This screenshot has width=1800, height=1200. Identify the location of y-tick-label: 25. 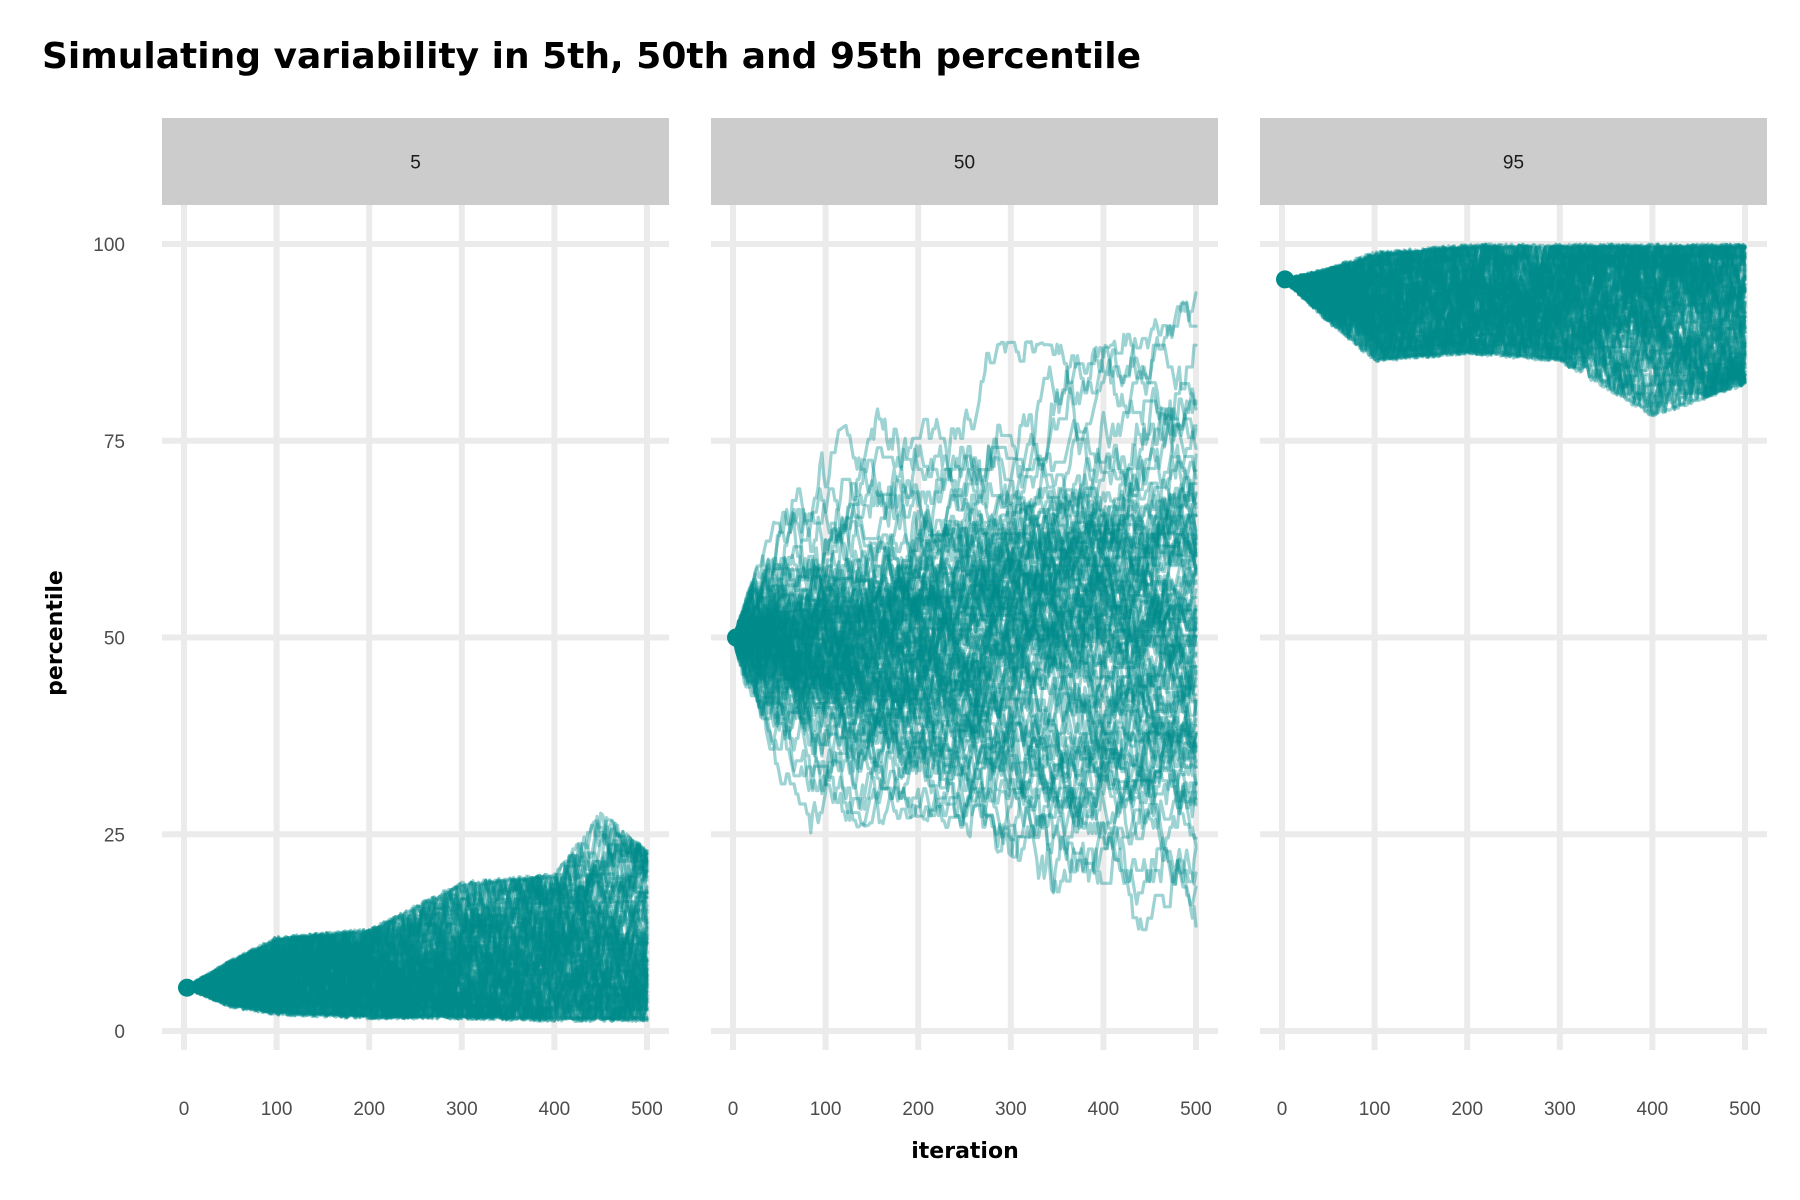
(114, 835).